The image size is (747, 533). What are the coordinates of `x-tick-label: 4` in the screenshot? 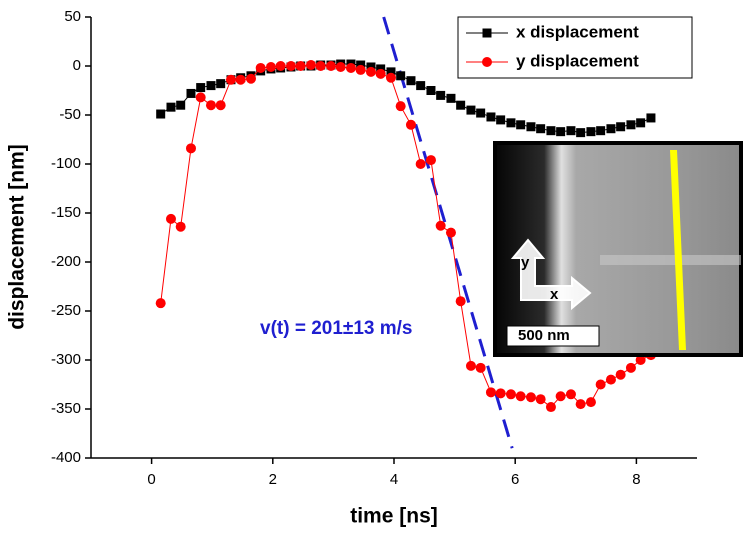 It's located at (394, 479).